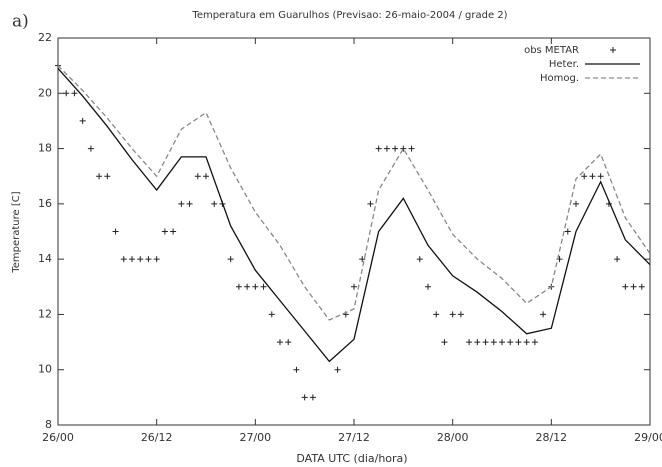 Image resolution: width=662 pixels, height=467 pixels. Describe the element at coordinates (354, 437) in the screenshot. I see `x-tick-label: 27/12` at that location.